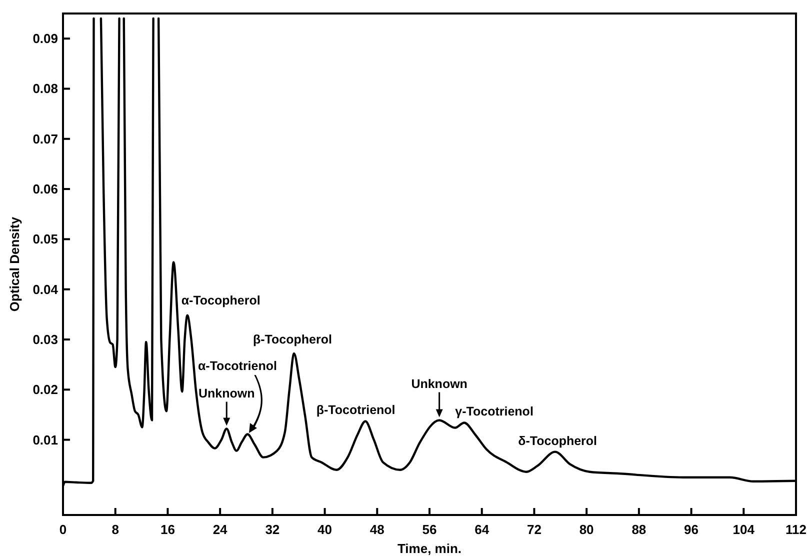  Describe the element at coordinates (482, 529) in the screenshot. I see `x-tick-label: 64` at that location.